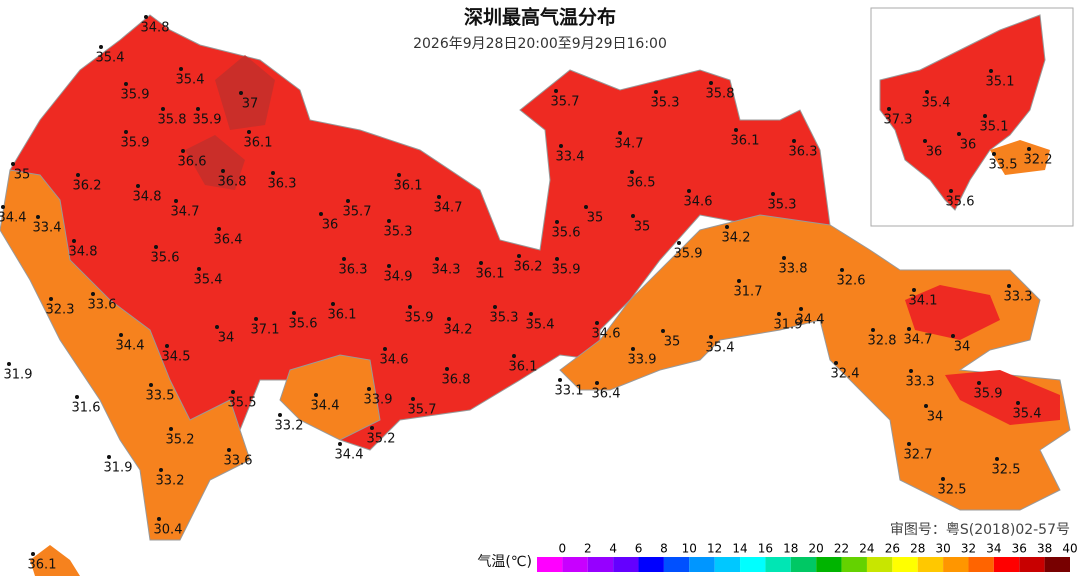  Describe the element at coordinates (192, 162) in the screenshot. I see `station-value: 36.6` at that location.